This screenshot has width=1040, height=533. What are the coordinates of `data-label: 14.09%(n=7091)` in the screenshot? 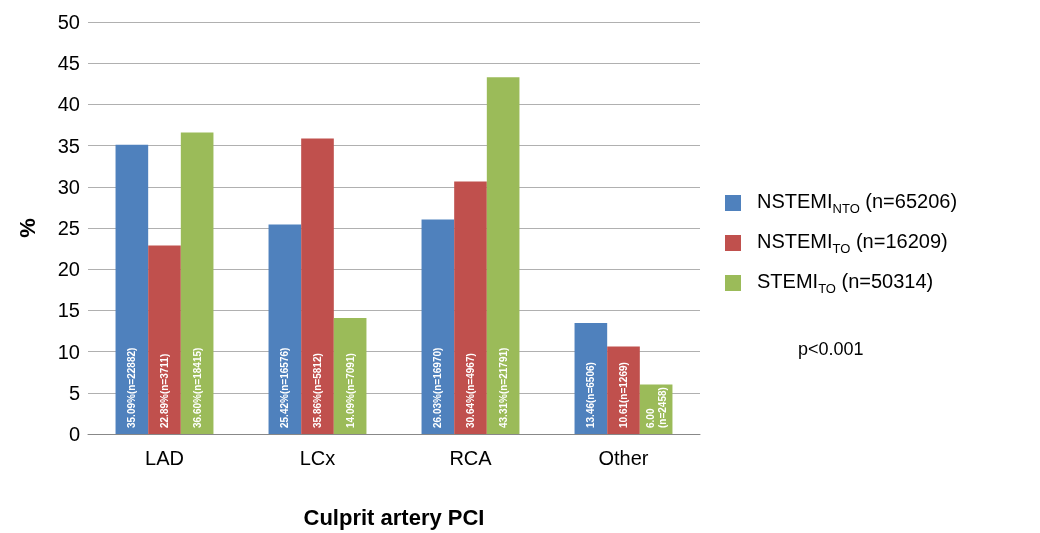 It's located at (350, 390).